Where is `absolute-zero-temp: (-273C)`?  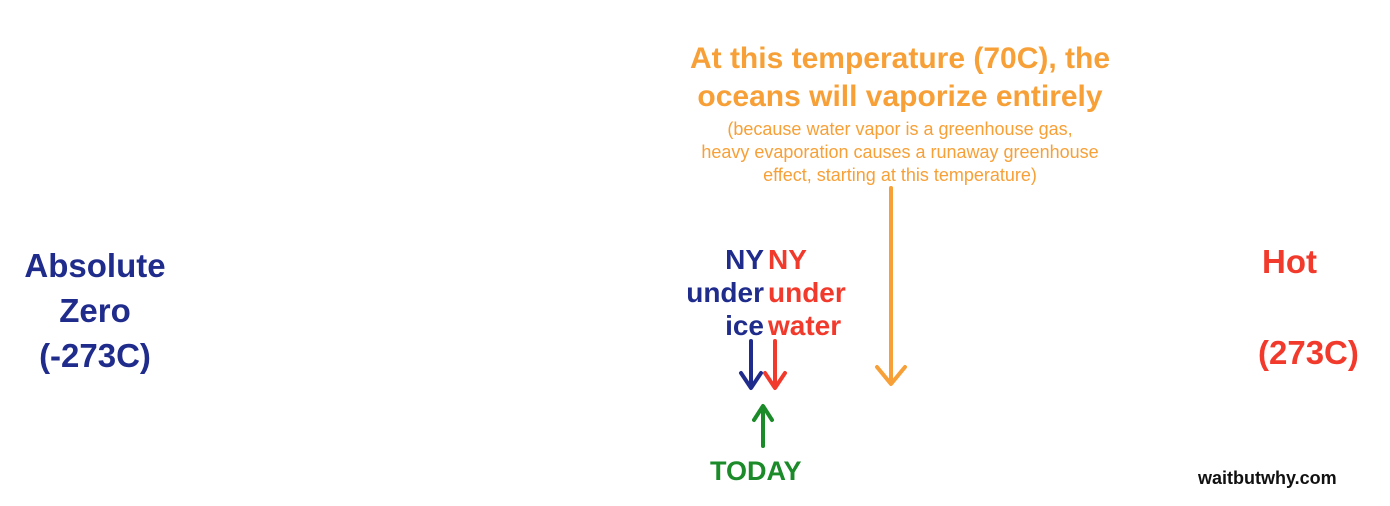 absolute-zero-temp: (-273C) is located at coordinates (95, 355).